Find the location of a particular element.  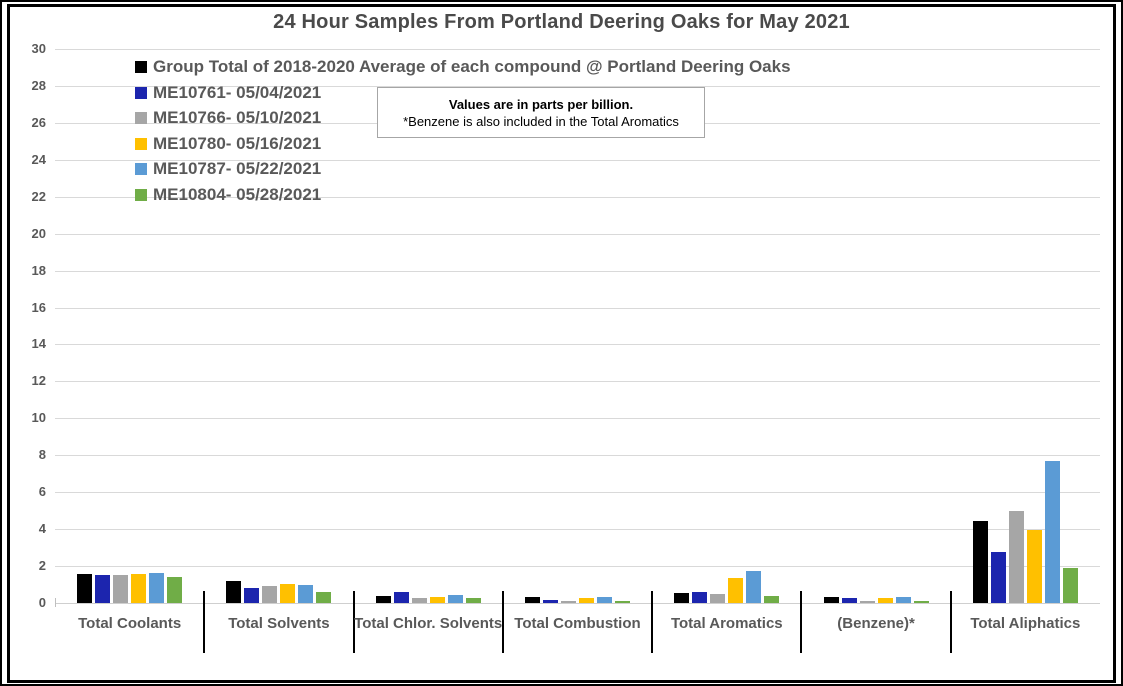

x-axis-category-label: Total Aliphatics is located at coordinates (1025, 623).